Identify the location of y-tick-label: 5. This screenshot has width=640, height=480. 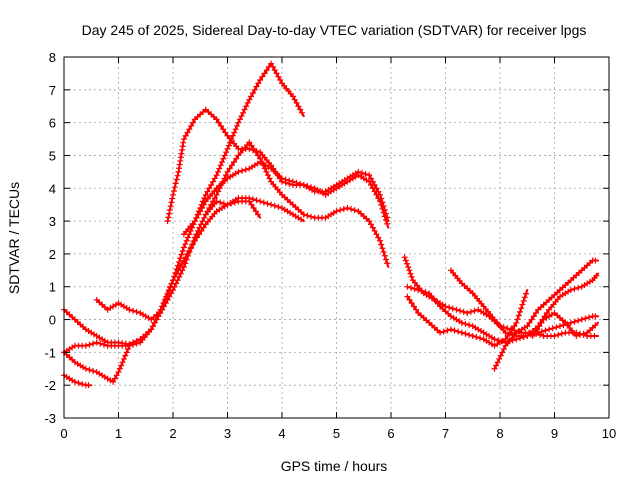
(52, 155).